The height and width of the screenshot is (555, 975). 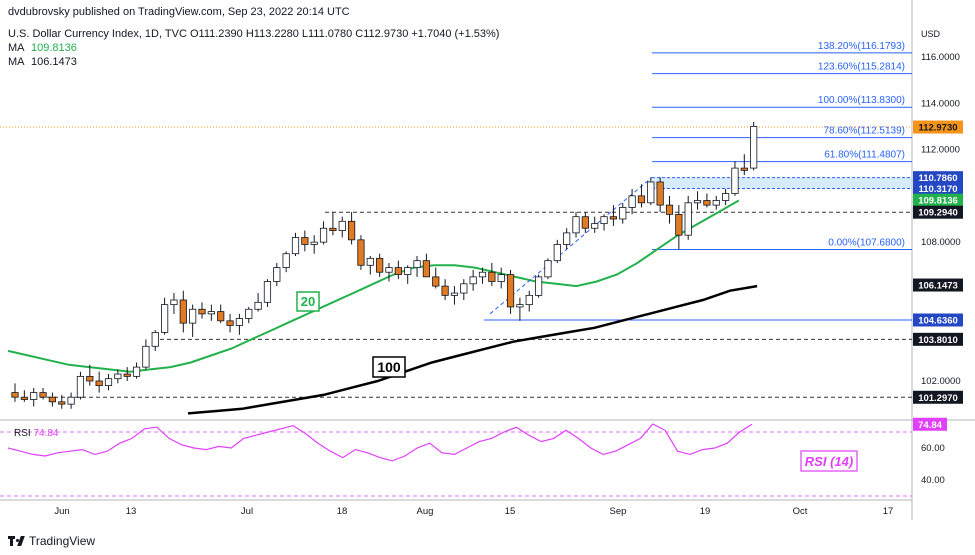 I want to click on price-tag: 109.2940, so click(x=938, y=212).